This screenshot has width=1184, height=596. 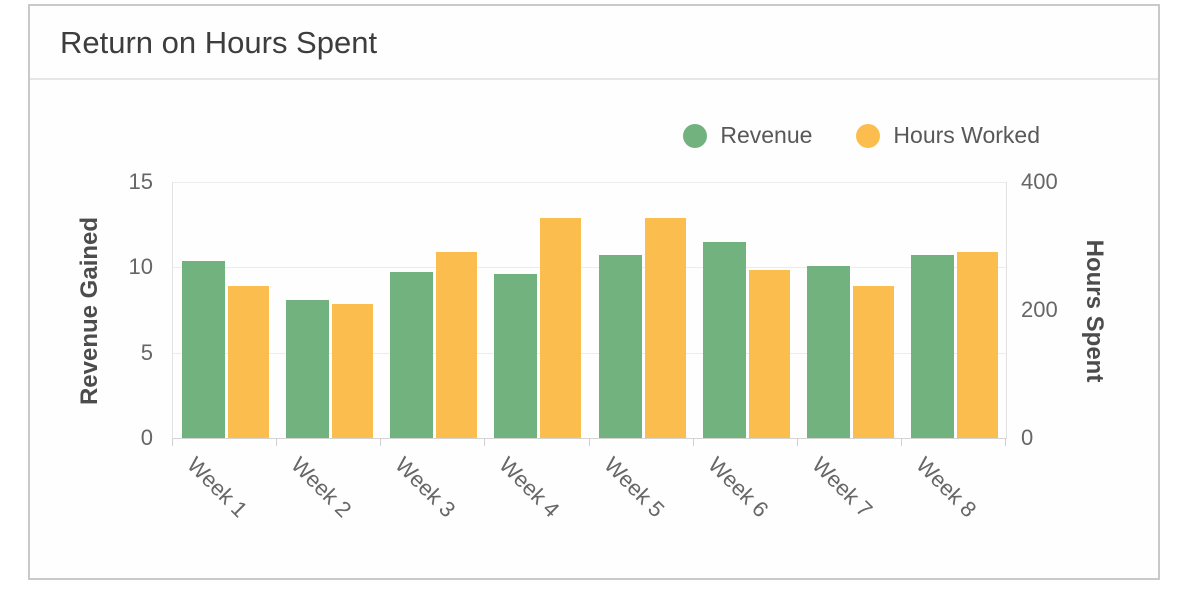 What do you see at coordinates (1039, 181) in the screenshot?
I see `right-axis-tick-label: 400` at bounding box center [1039, 181].